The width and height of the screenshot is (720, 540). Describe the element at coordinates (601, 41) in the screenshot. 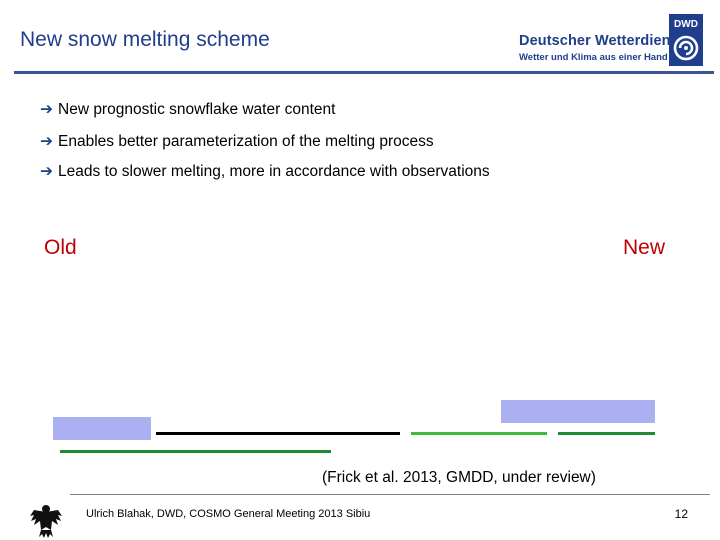

I see `brand-name: Deutscher Wetterdienst` at that location.